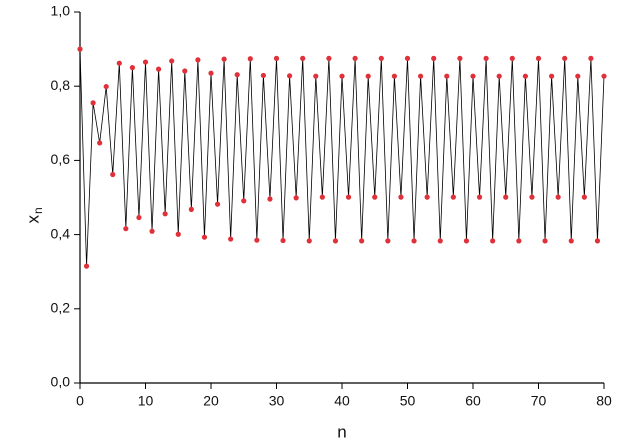 The width and height of the screenshot is (621, 446). Describe the element at coordinates (473, 401) in the screenshot. I see `x-tick-label: 60` at that location.